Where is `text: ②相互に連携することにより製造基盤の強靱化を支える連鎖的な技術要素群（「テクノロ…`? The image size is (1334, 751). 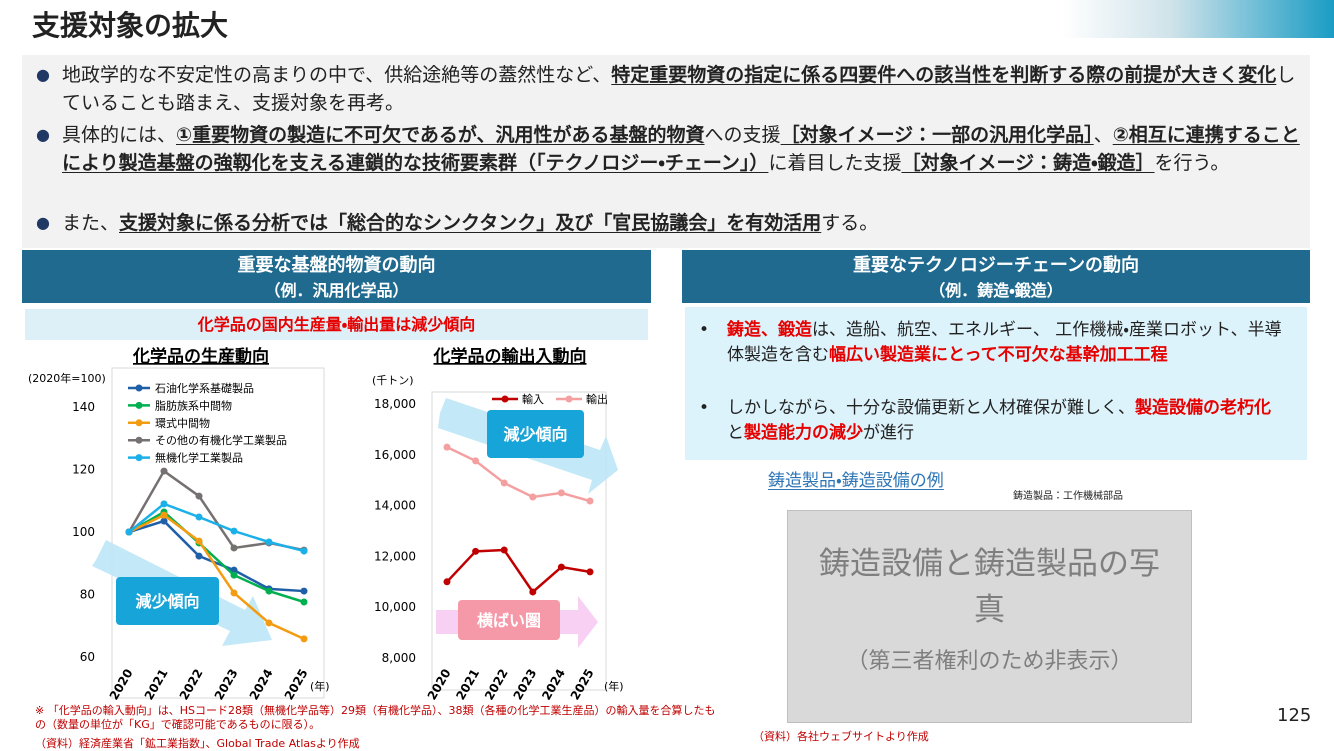
text: ②相互に連携することにより製造基盤の強靱化を支える連鎖的な技術要素群（「テクノロ… is located at coordinates (681, 149).